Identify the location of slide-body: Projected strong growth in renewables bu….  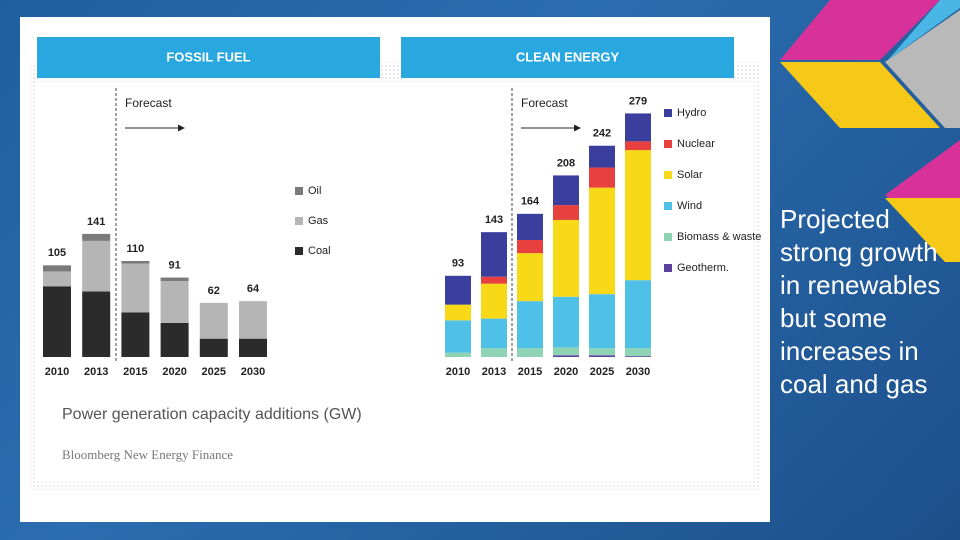
(860, 301).